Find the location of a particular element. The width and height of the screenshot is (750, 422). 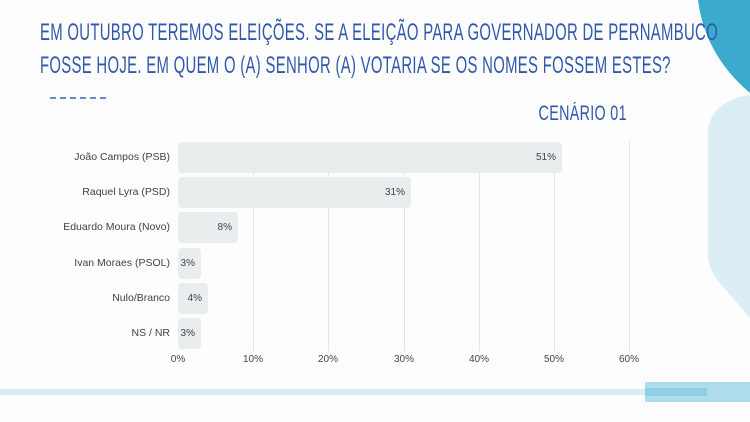

chart-row: NS / NR 3% is located at coordinates (375, 333).